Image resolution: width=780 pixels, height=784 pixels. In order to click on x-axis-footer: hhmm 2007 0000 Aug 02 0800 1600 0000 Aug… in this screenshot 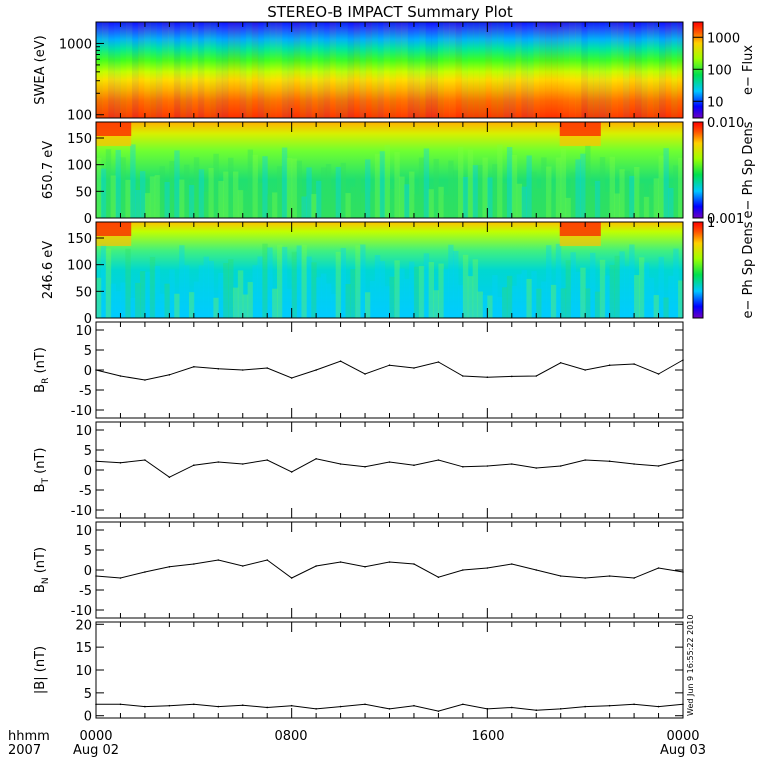, I will do `click(357, 743)`.